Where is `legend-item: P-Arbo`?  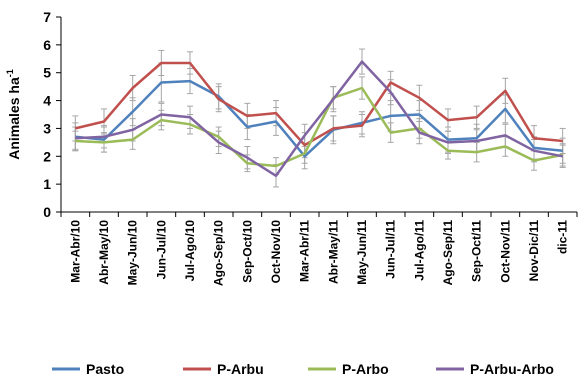 legend-item: P-Arbo is located at coordinates (348, 369).